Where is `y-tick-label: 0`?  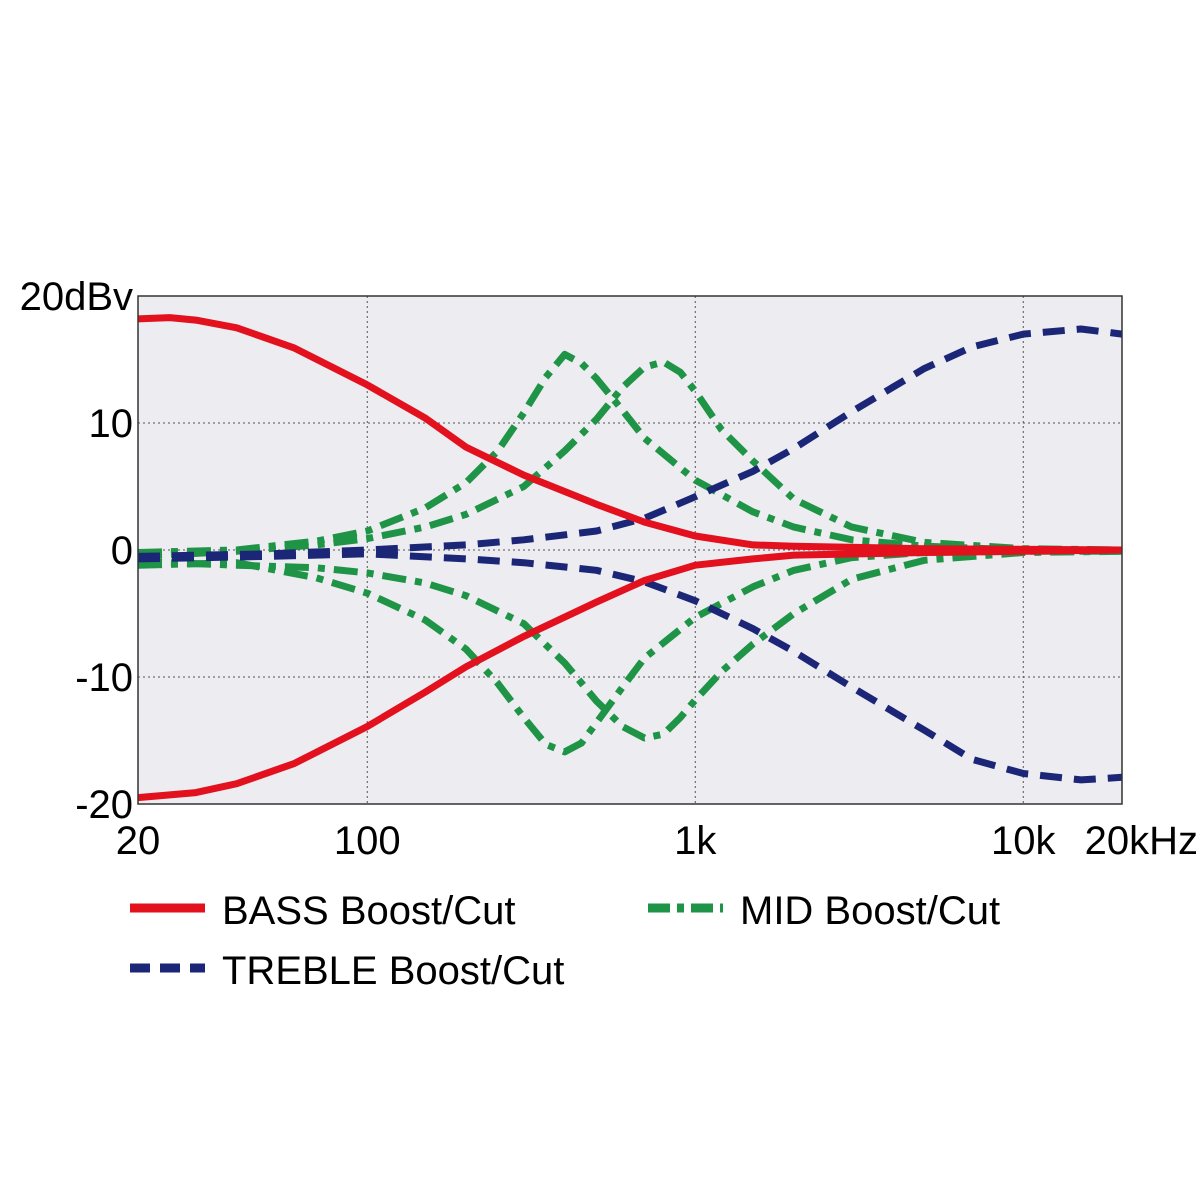
y-tick-label: 0 is located at coordinates (122, 551).